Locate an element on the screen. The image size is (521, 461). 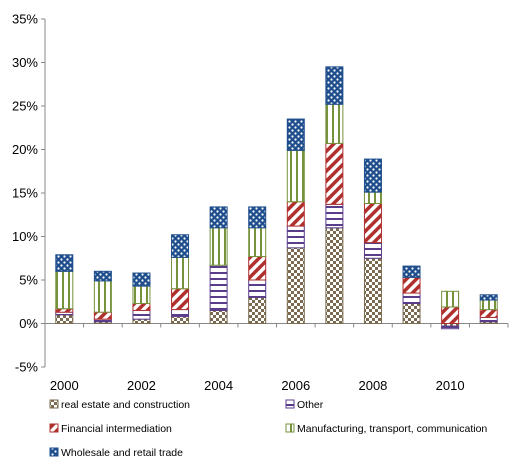
legend-item: Financial intermediation is located at coordinates (110, 429).